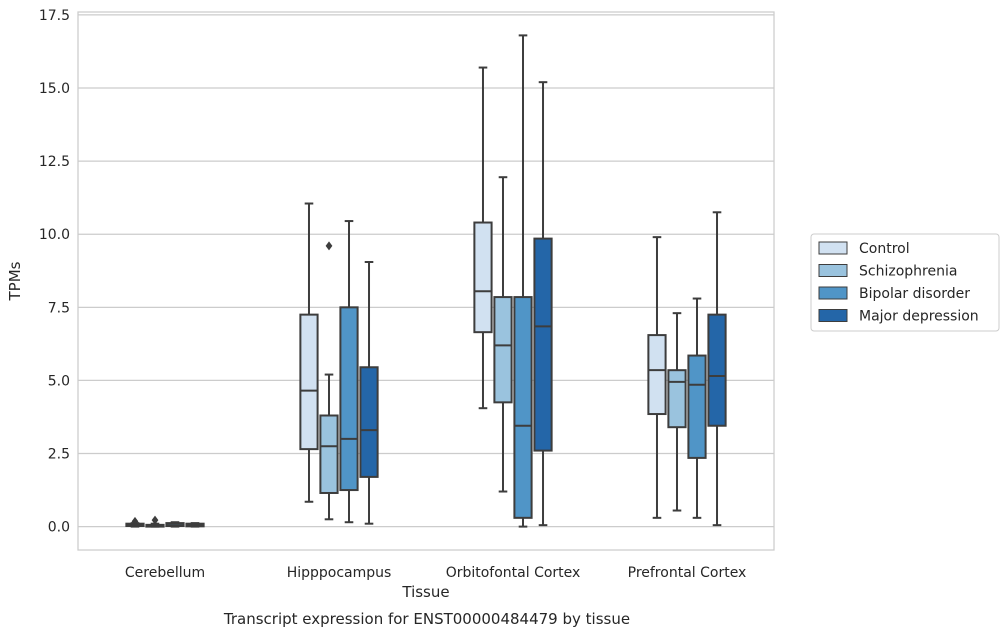  I want to click on y-tick-label: 17.5, so click(54, 16).